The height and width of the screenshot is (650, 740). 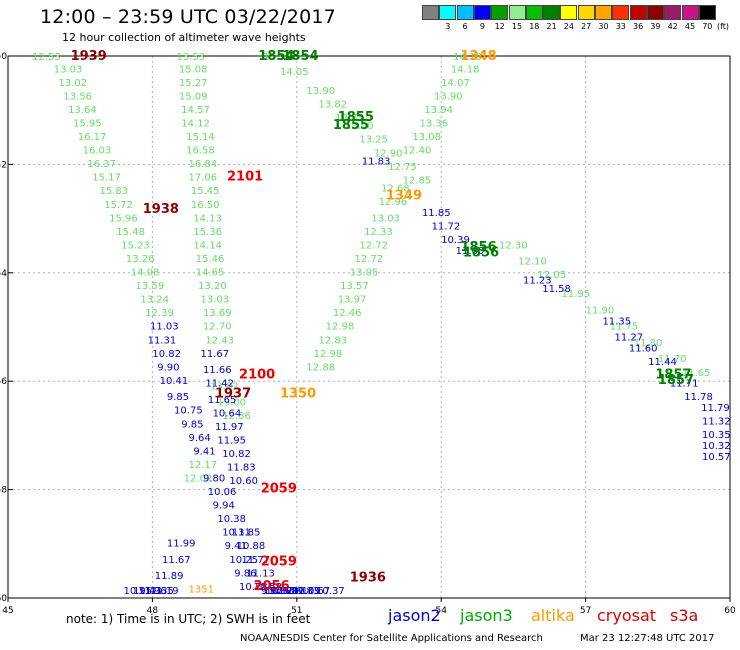 I want to click on swh-value-label: 11.75, so click(x=624, y=327).